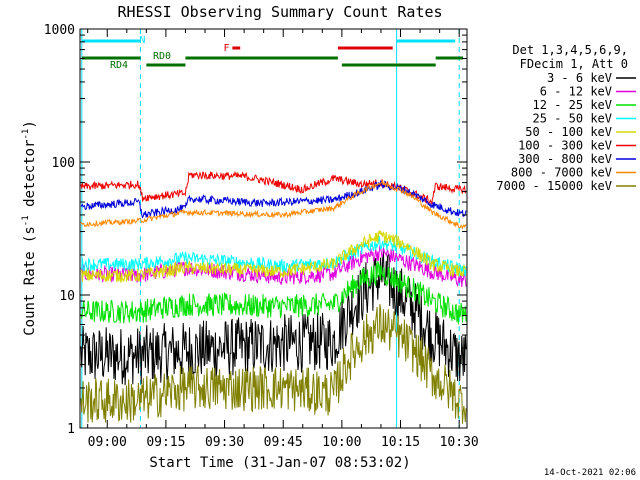  I want to click on legend-label-8: 7000 - 15000 keV, so click(554, 186).